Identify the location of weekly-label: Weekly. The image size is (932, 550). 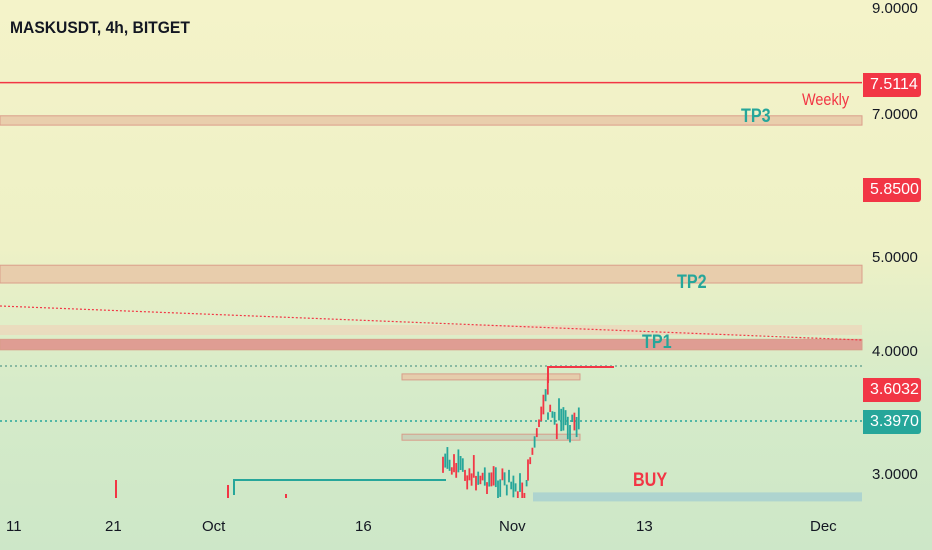
(826, 99).